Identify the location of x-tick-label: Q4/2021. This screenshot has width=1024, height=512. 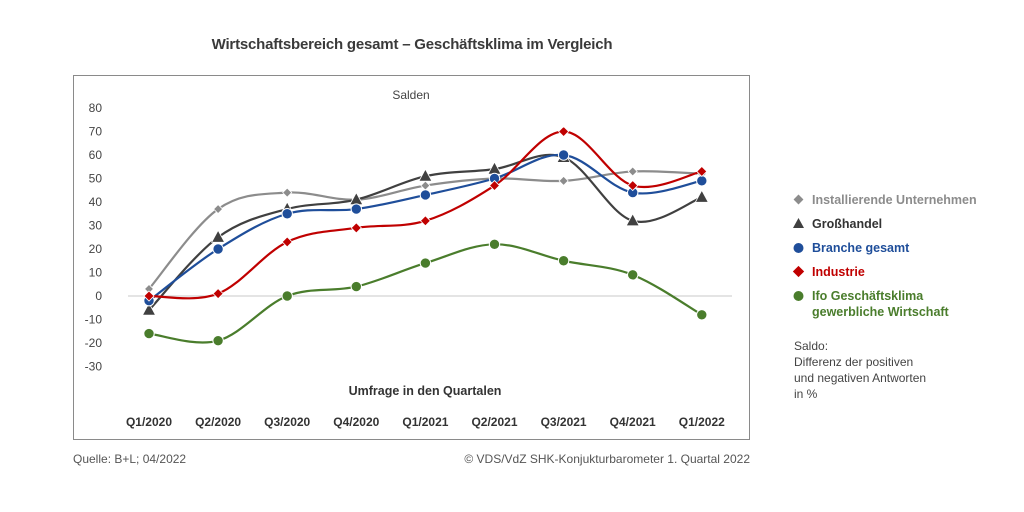
(633, 422).